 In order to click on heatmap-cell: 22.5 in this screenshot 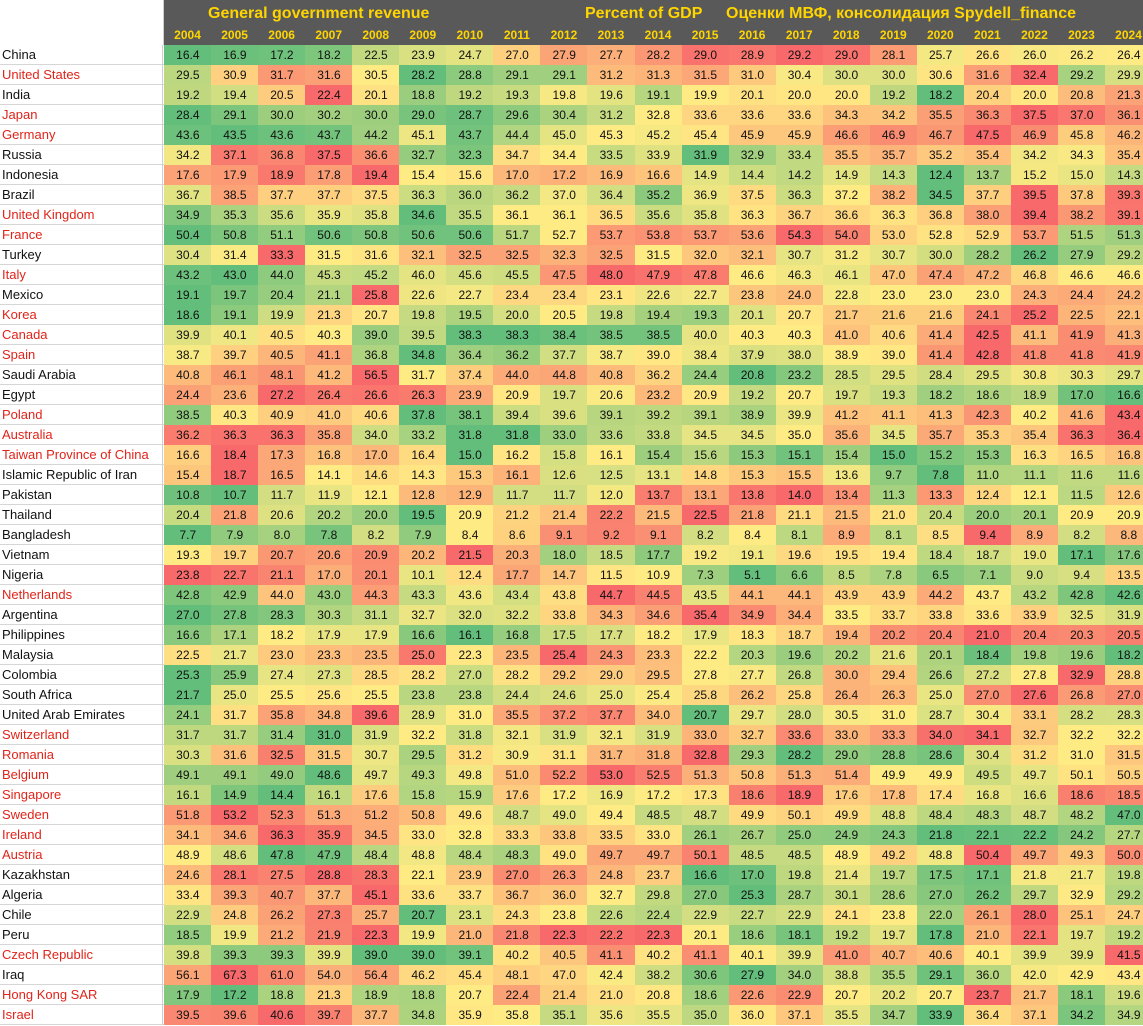, I will do `click(376, 55)`.